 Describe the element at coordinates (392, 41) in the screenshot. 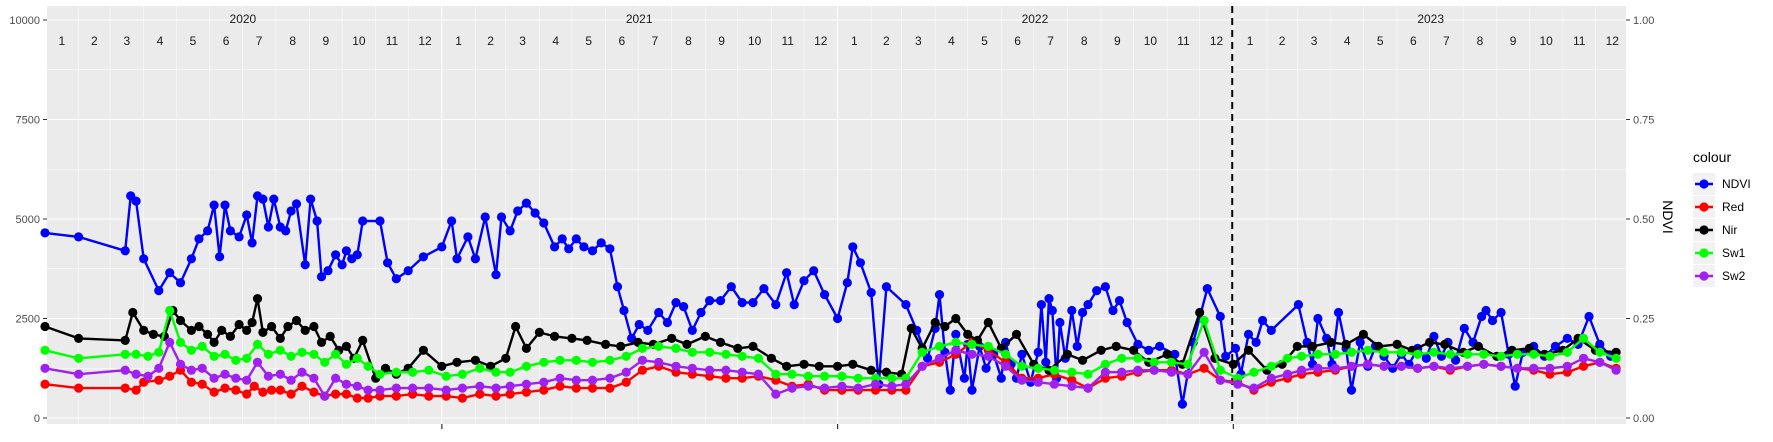

I see `month-label: 11` at that location.